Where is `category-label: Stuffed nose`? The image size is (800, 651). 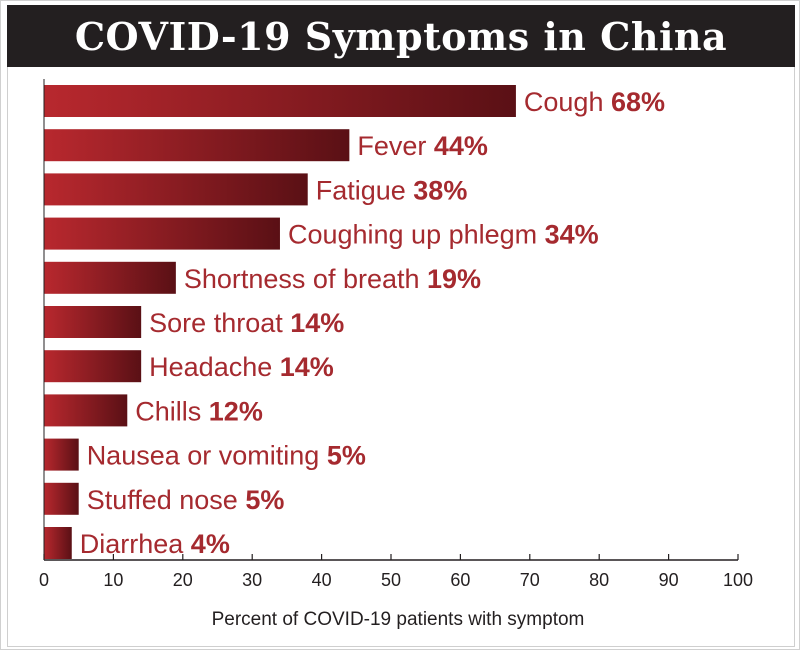
category-label: Stuffed nose is located at coordinates (166, 500).